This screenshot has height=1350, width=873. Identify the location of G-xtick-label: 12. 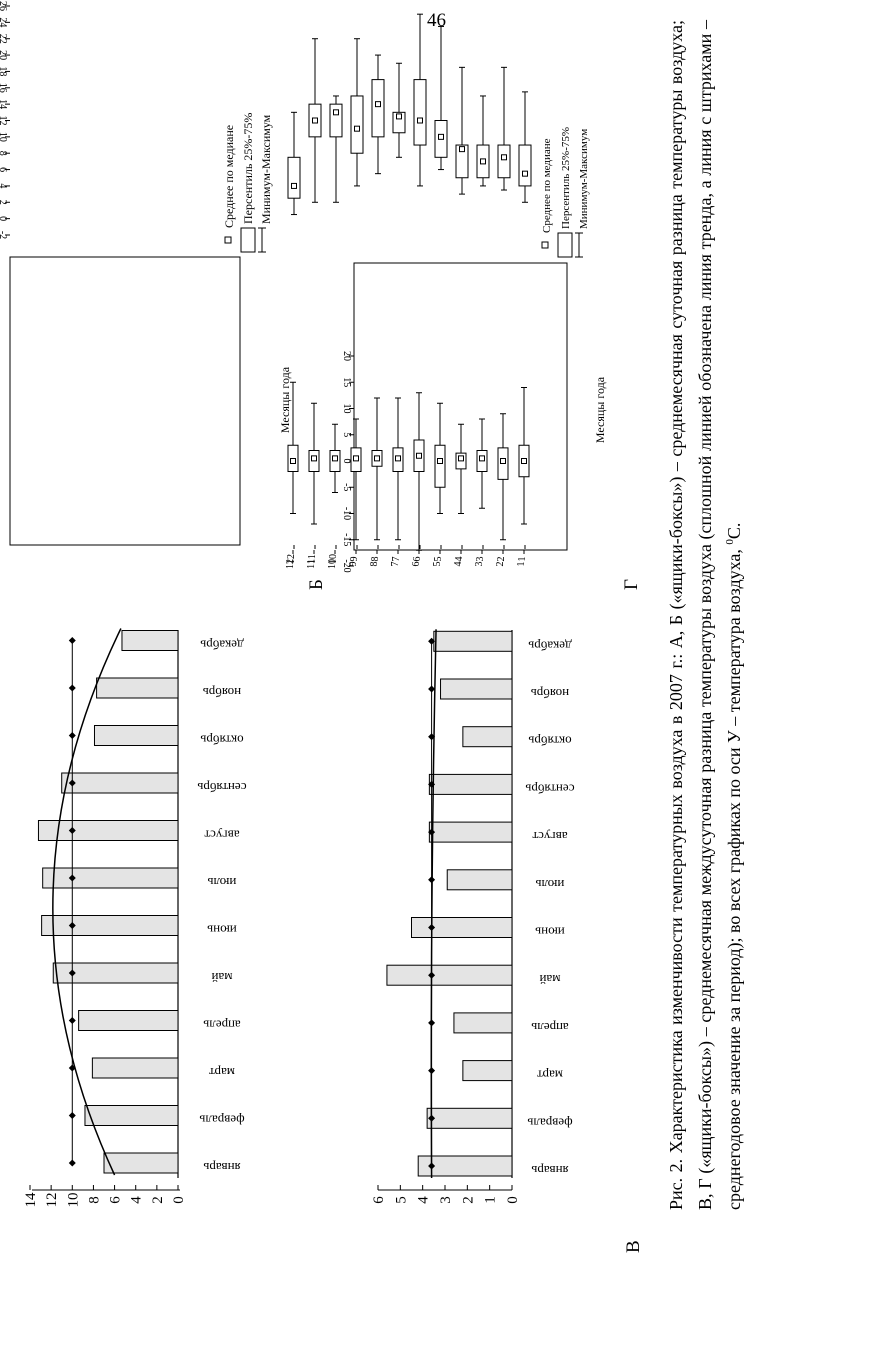
(290, 564).